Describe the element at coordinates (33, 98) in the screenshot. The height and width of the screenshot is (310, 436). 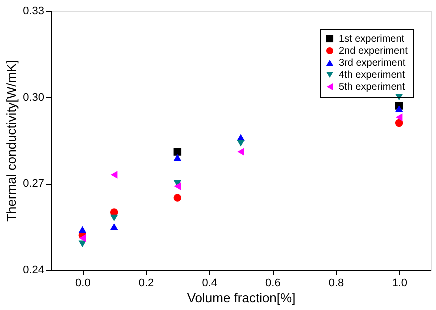
I see `y-tick-label: 0.30` at that location.